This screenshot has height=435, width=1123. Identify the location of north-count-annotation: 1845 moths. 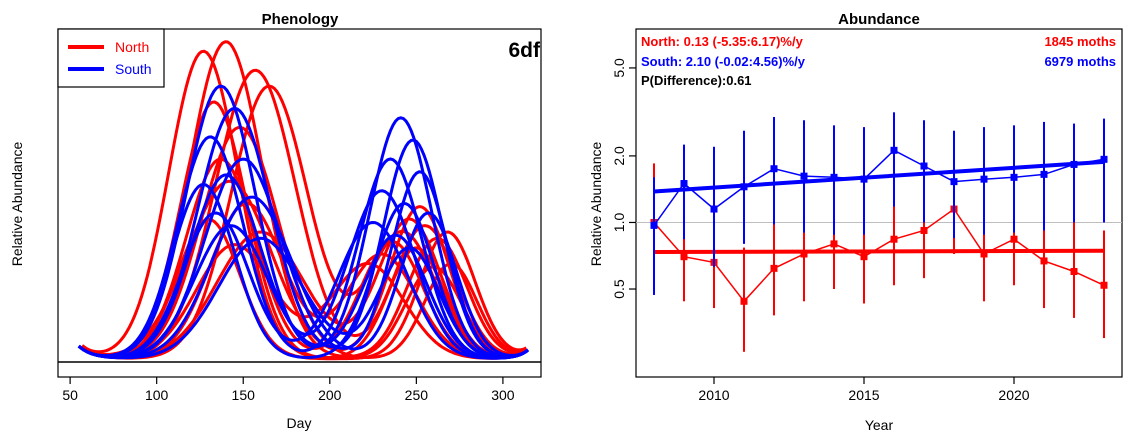
(1080, 41).